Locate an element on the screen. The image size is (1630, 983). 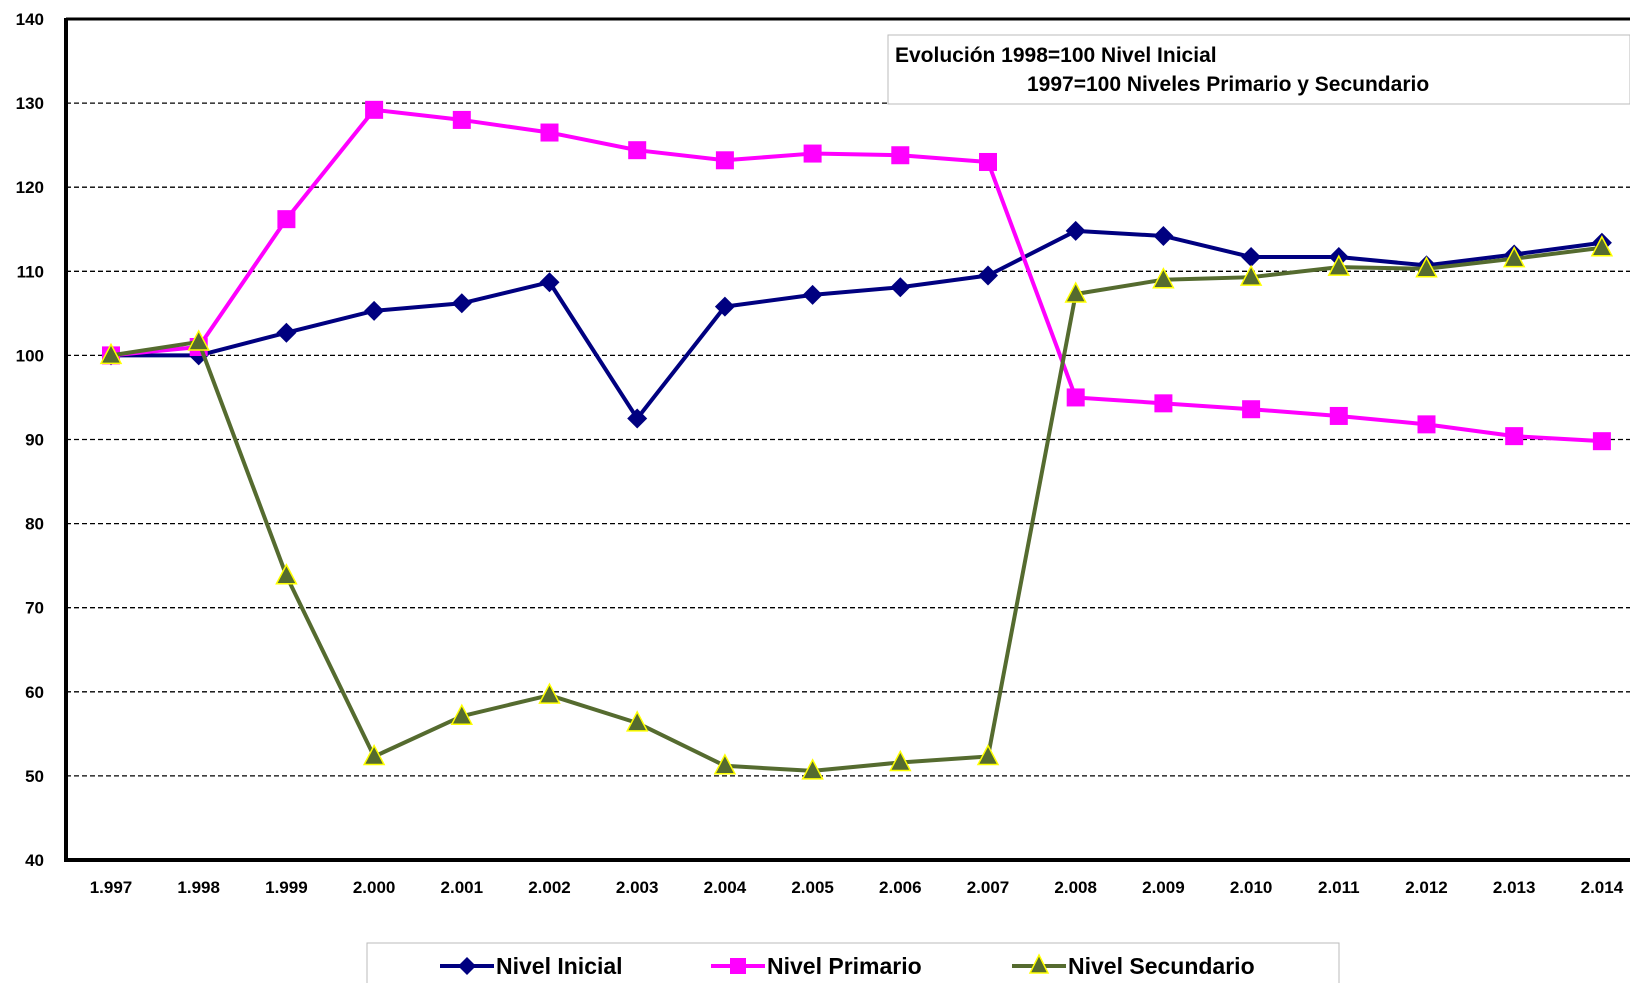
y-tick-label: 140 is located at coordinates (30, 19).